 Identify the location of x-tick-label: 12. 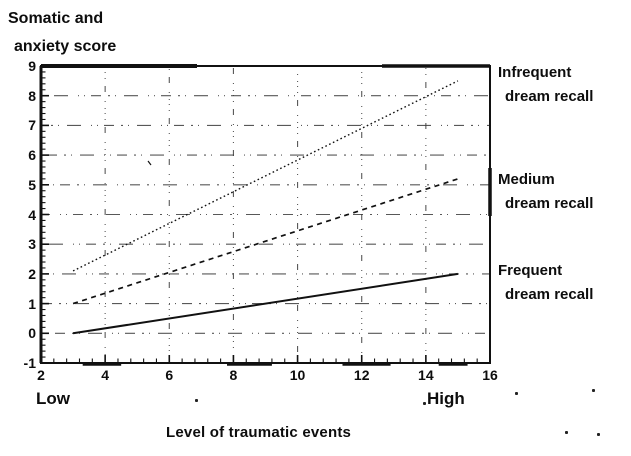
(361, 375).